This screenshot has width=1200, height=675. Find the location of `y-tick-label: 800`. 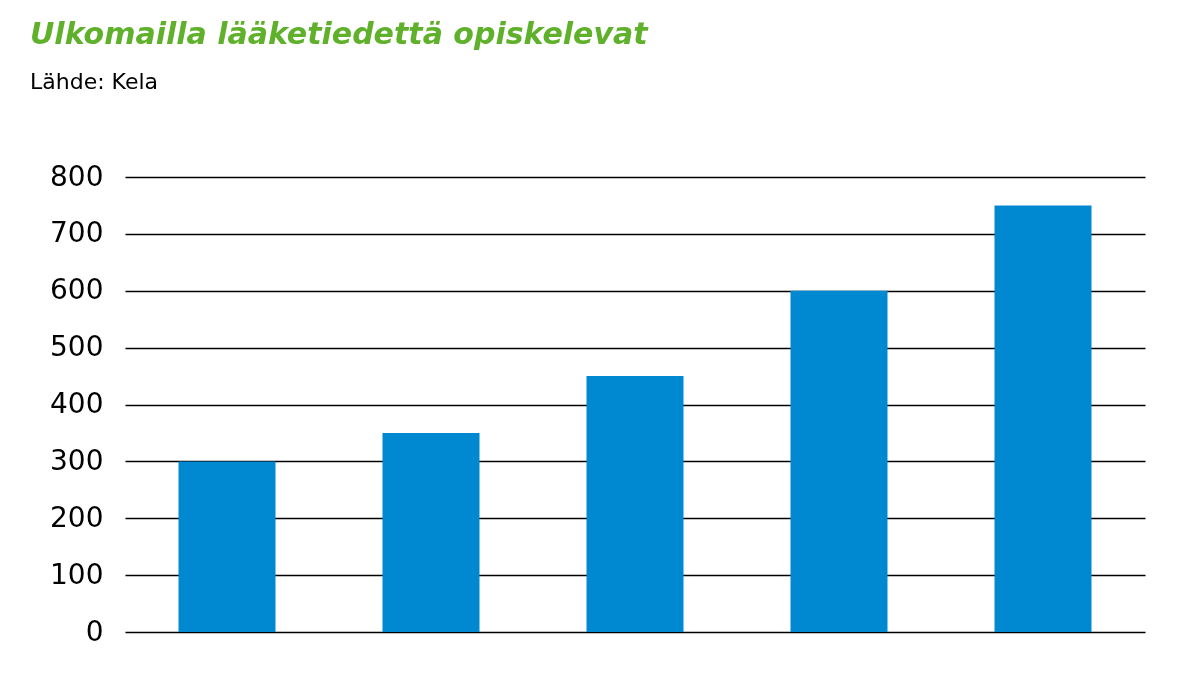

y-tick-label: 800 is located at coordinates (77, 176).